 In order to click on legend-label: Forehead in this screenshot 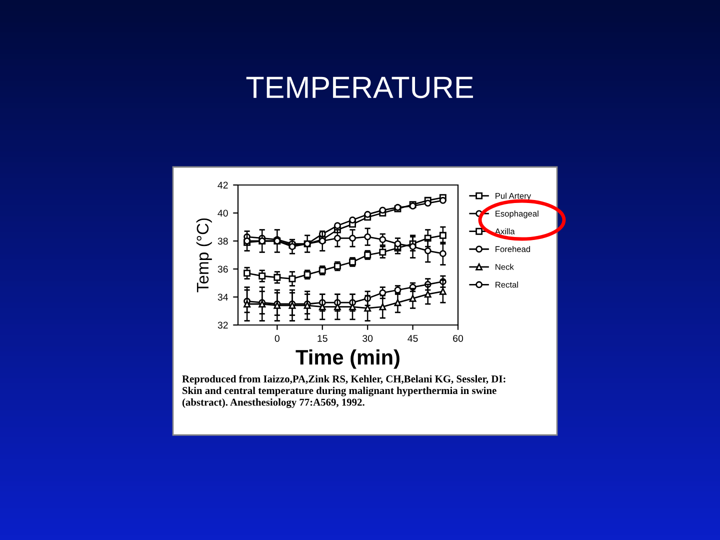, I will do `click(513, 249)`.